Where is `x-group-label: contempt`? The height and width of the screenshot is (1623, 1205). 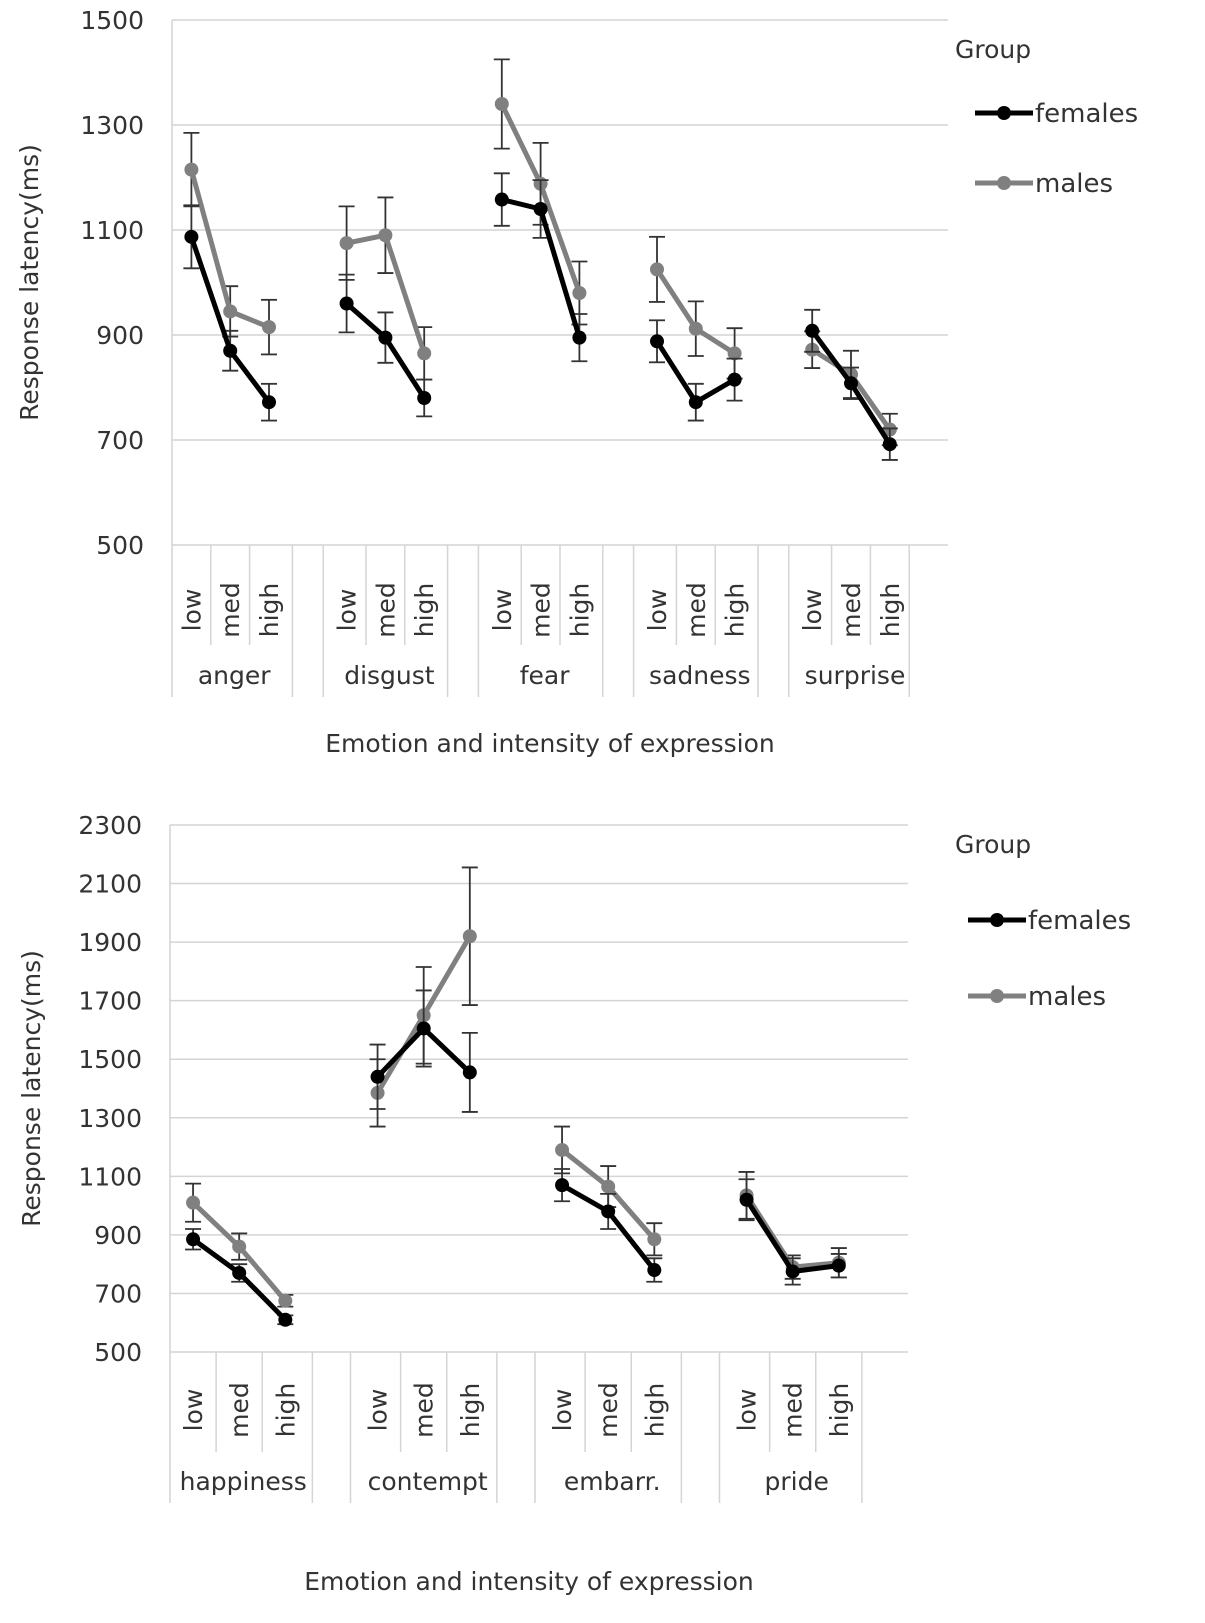 x-group-label: contempt is located at coordinates (428, 1481).